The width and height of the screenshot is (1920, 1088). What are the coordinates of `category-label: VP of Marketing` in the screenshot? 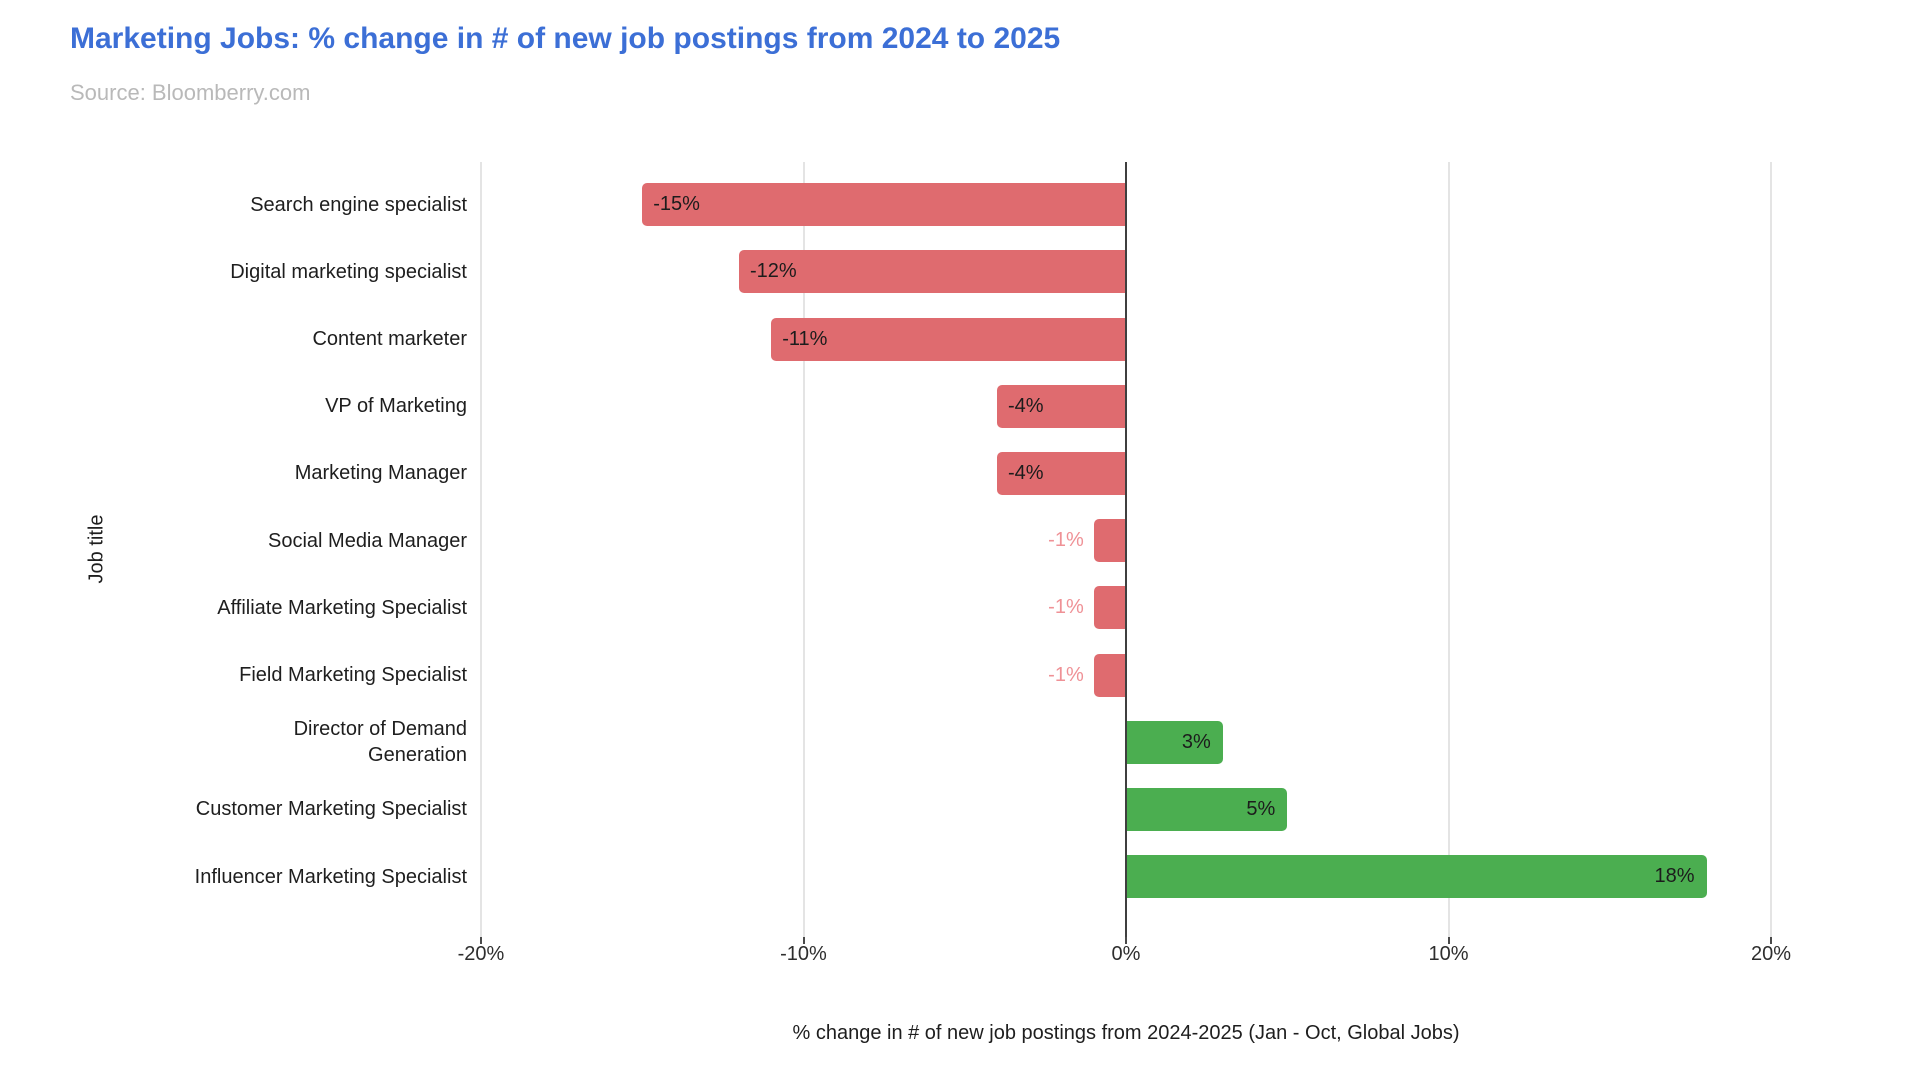 It's located at (396, 406).